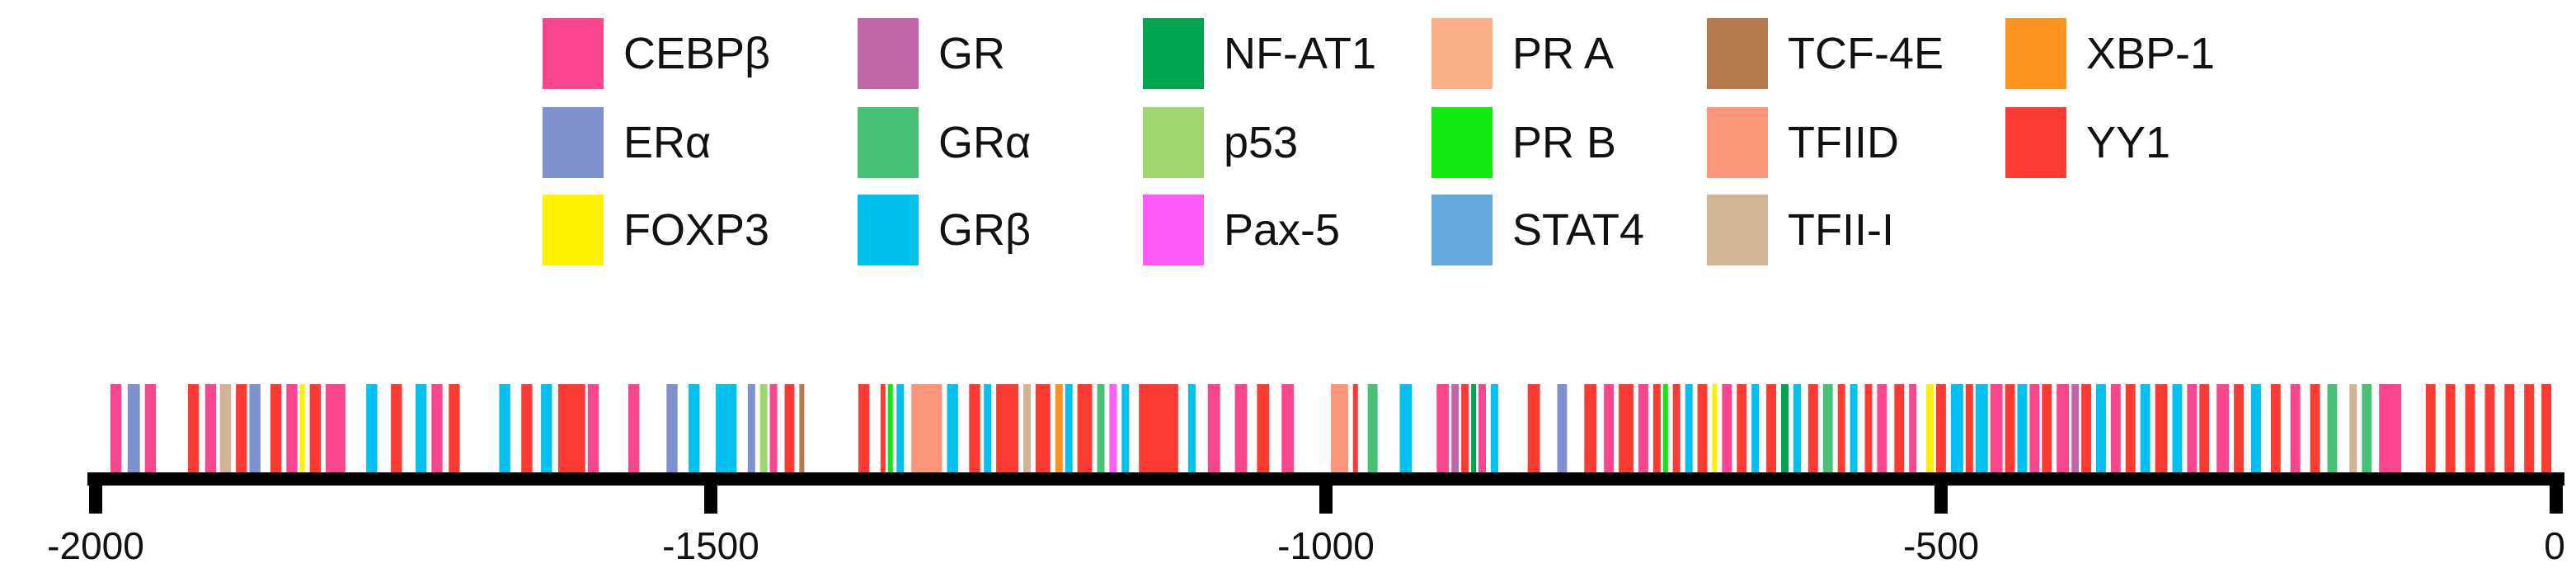 The height and width of the screenshot is (582, 2576). What do you see at coordinates (1330, 428) in the screenshot?
I see `binding-sites-layer` at bounding box center [1330, 428].